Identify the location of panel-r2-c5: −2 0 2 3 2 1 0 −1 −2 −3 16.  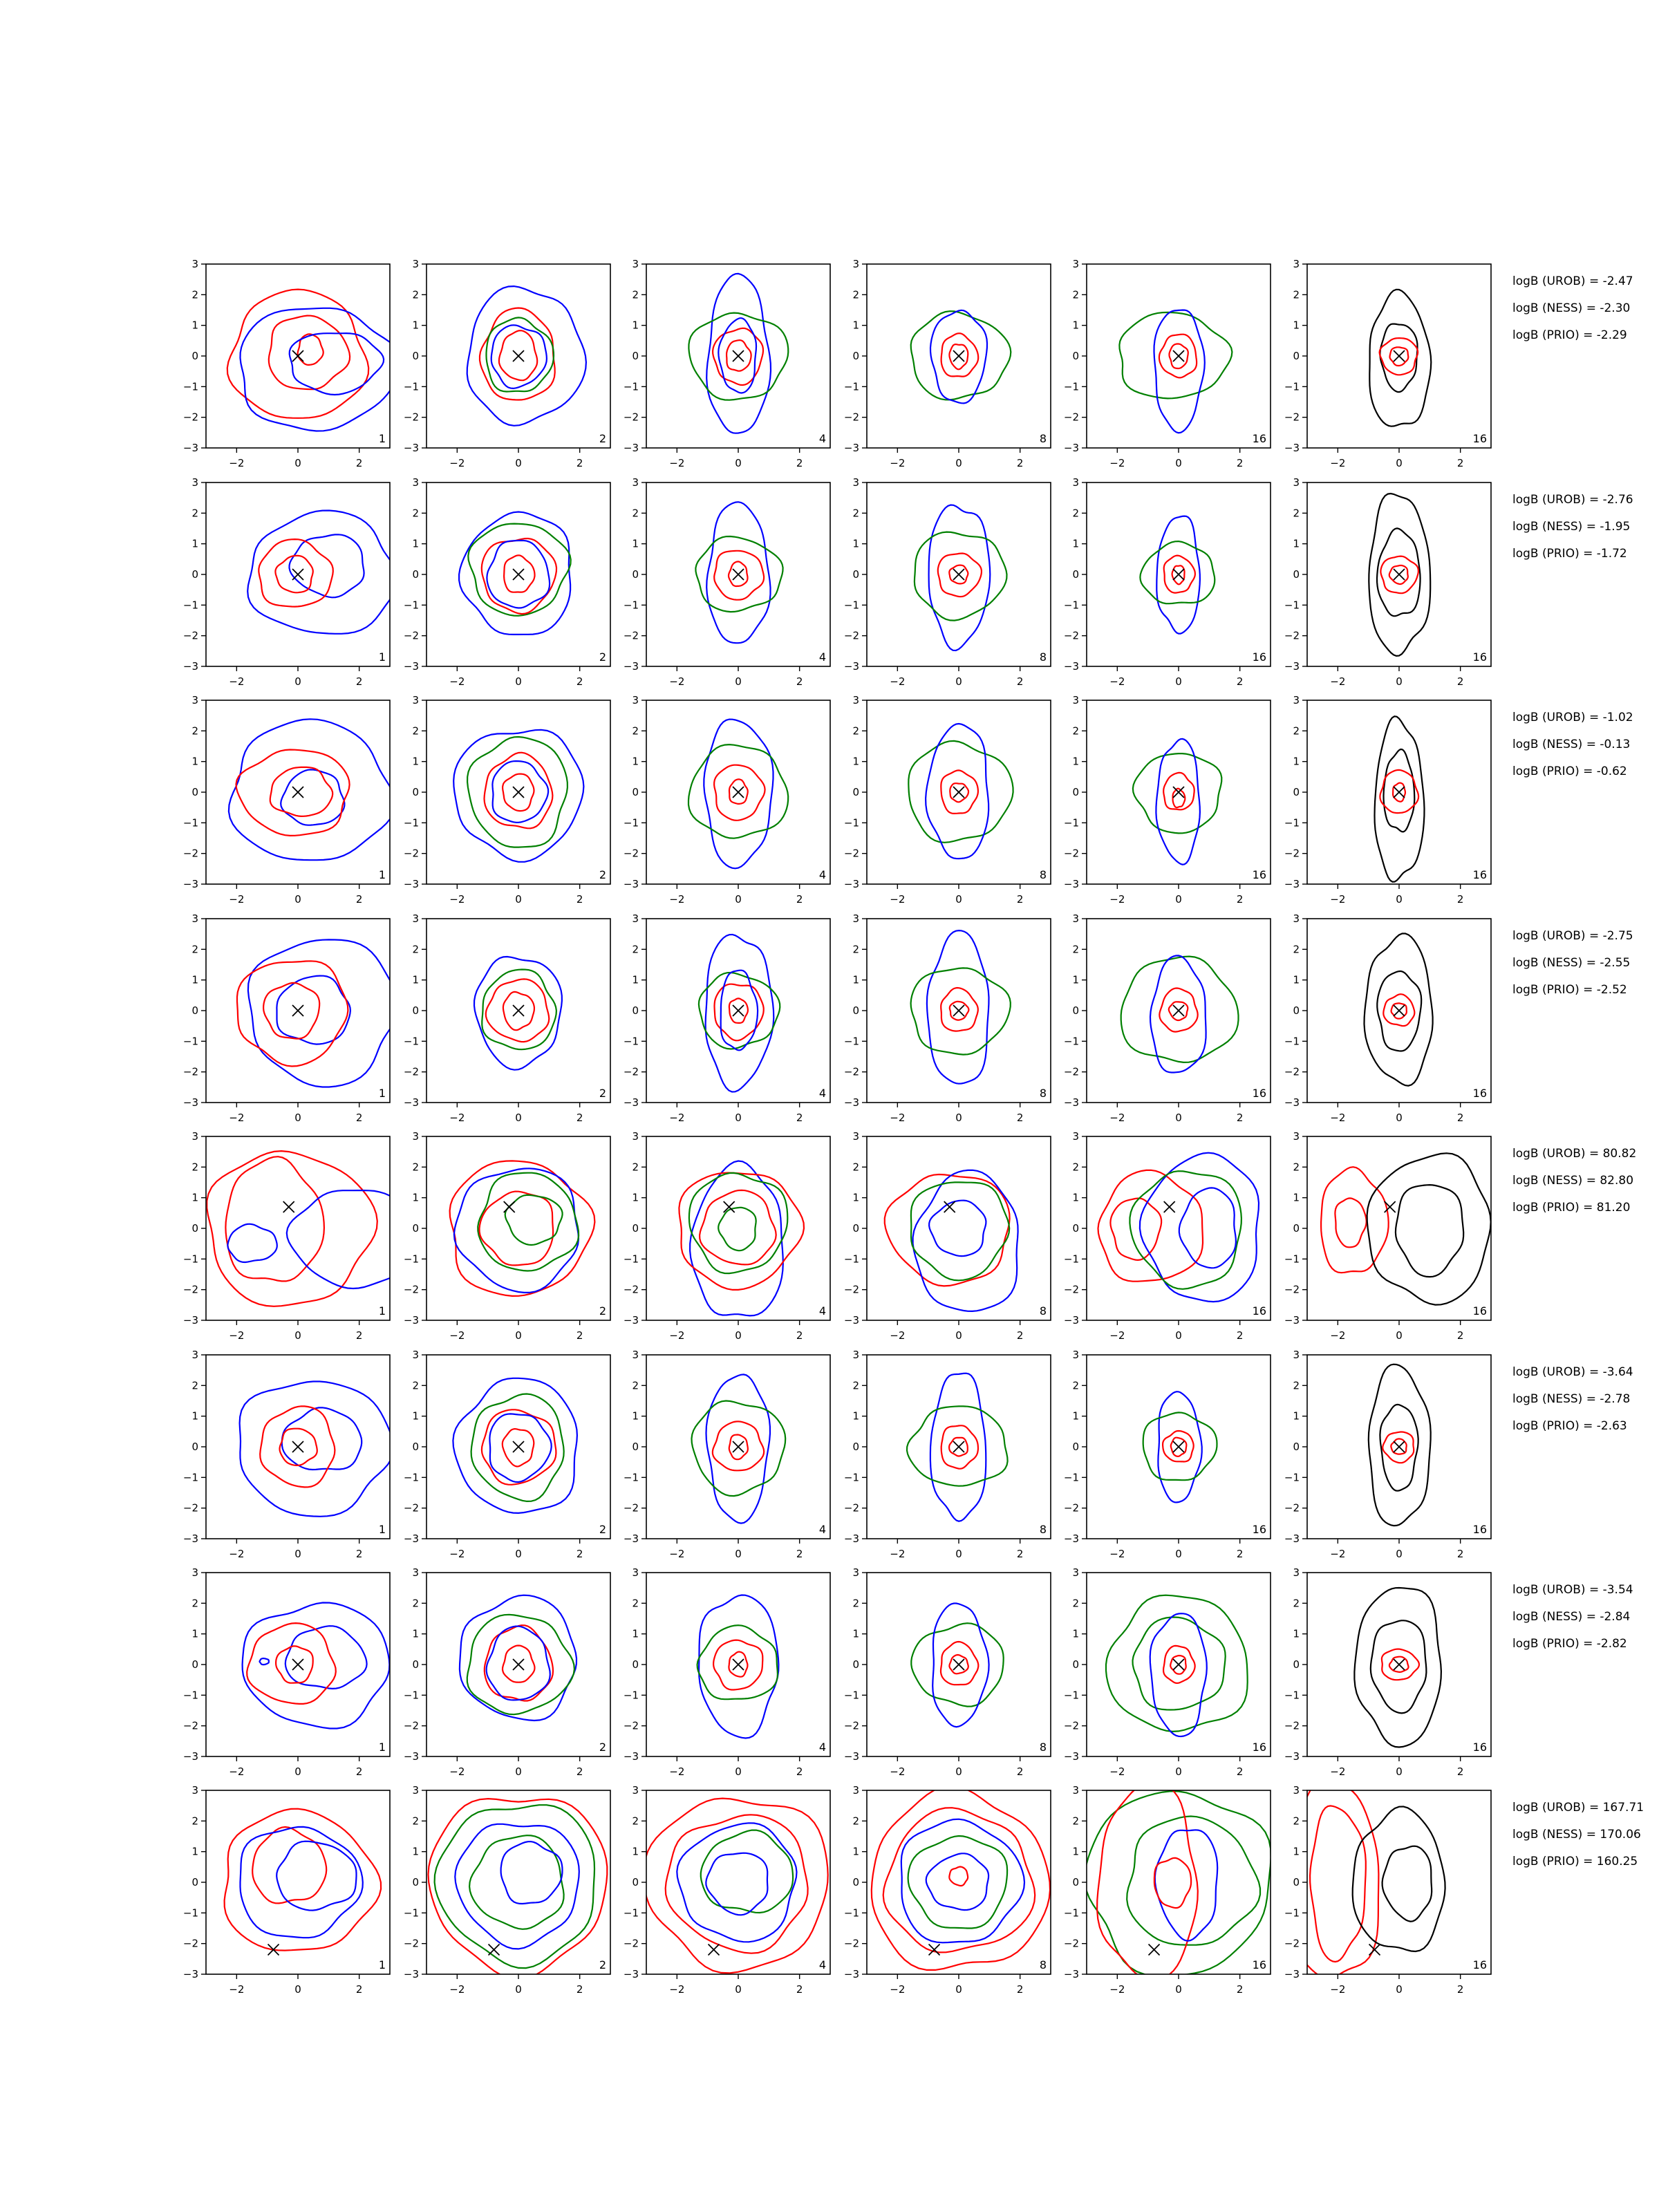
(1167, 582).